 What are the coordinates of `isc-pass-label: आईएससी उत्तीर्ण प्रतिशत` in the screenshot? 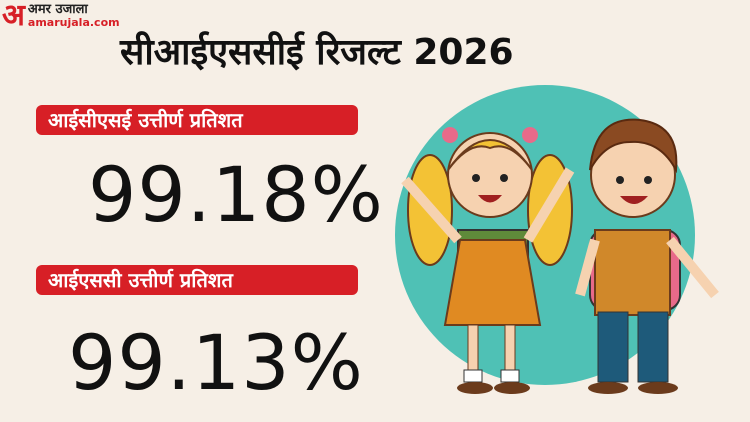 It's located at (197, 280).